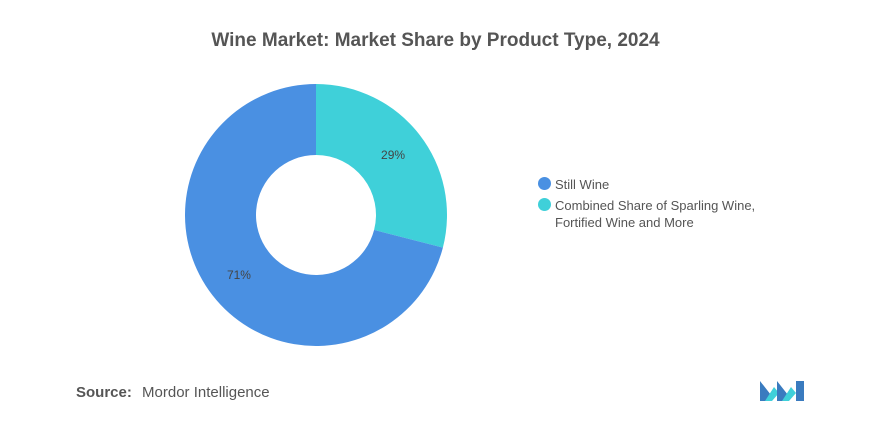 The height and width of the screenshot is (428, 871). Describe the element at coordinates (104, 392) in the screenshot. I see `source-label: Source:` at that location.